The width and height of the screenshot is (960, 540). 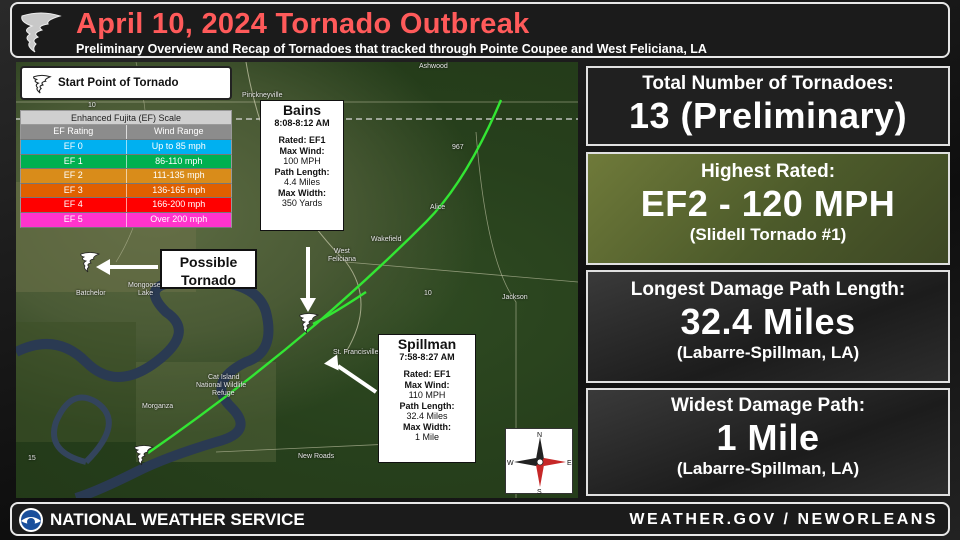 I want to click on ef-header-range: Wind Range, so click(x=178, y=131).